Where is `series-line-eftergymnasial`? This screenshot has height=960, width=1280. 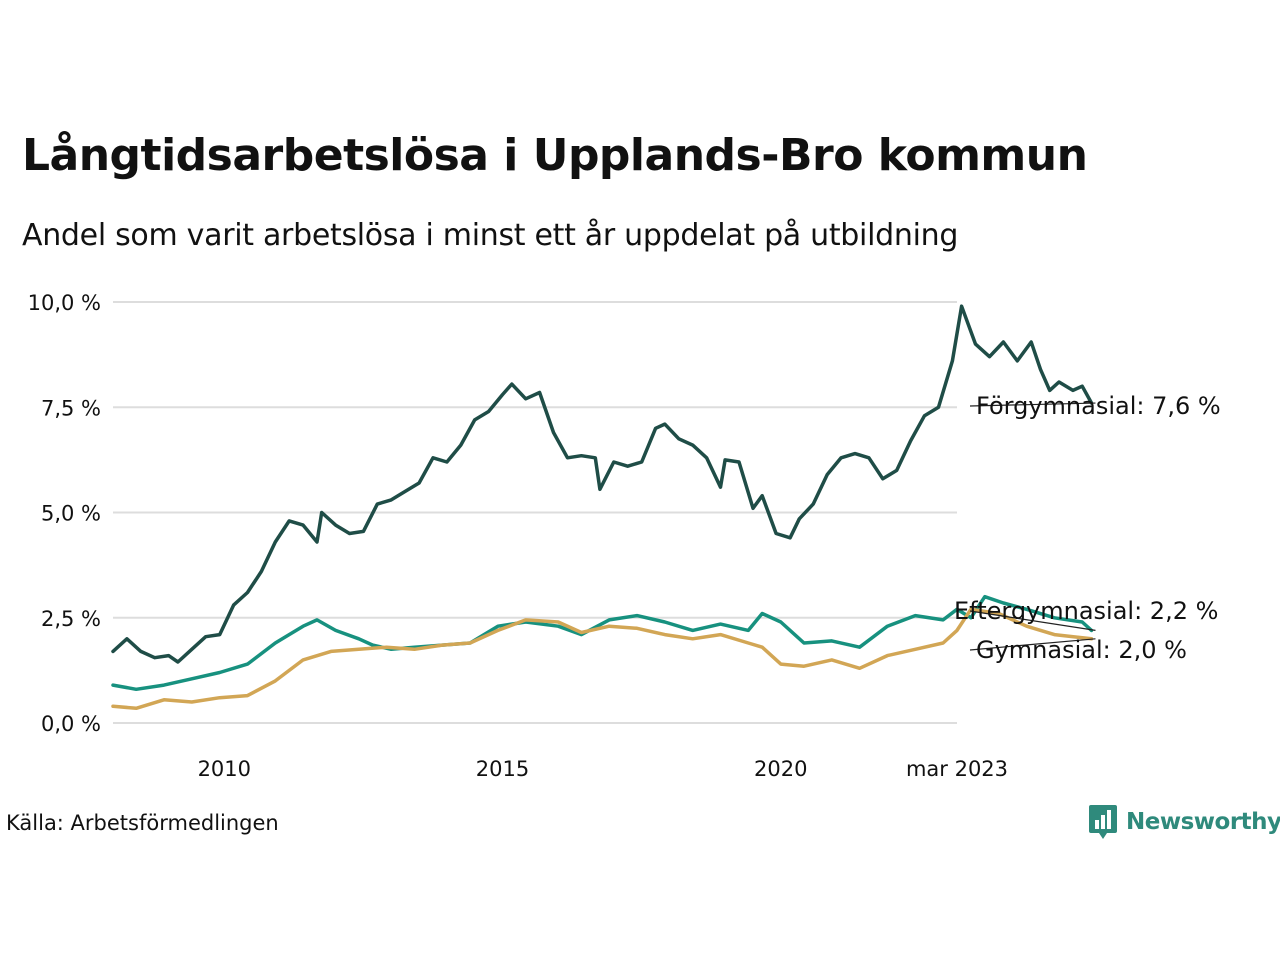 series-line-eftergymnasial is located at coordinates (602, 643).